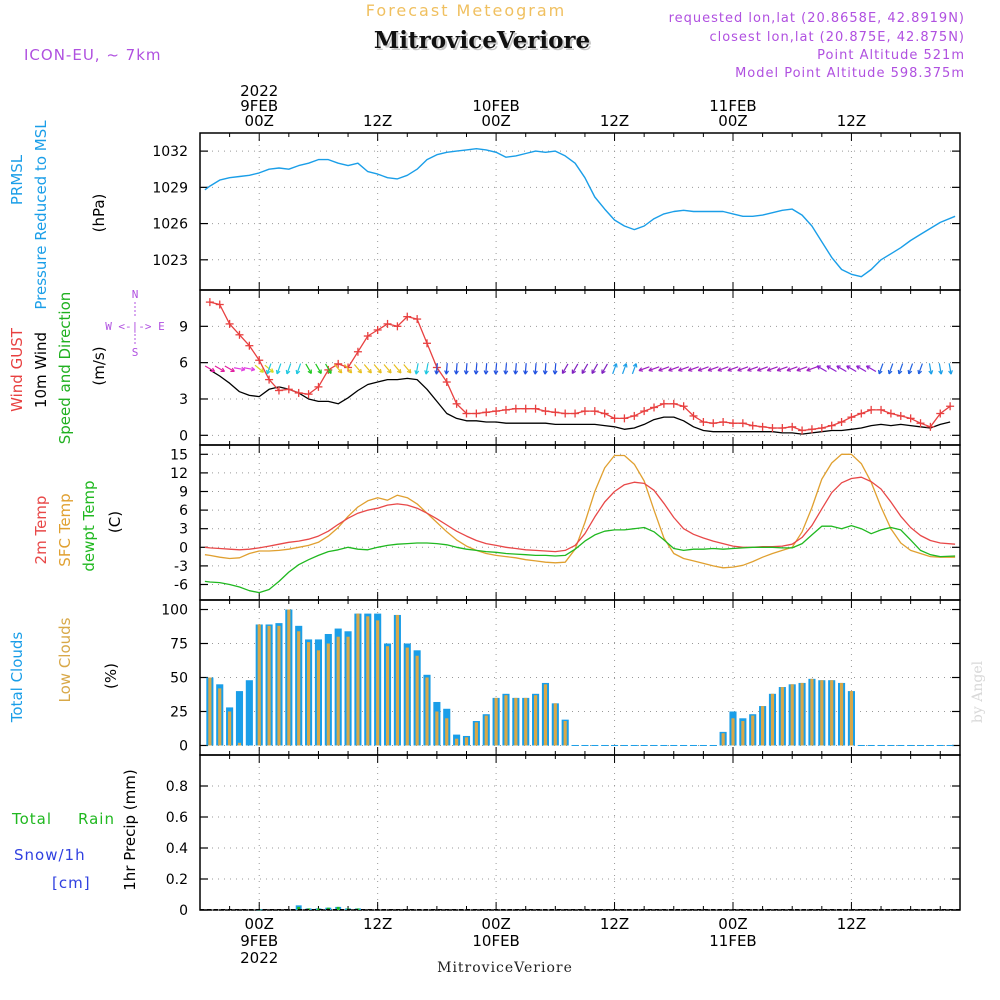  I want to click on time-label-top: 12Z, so click(851, 121).